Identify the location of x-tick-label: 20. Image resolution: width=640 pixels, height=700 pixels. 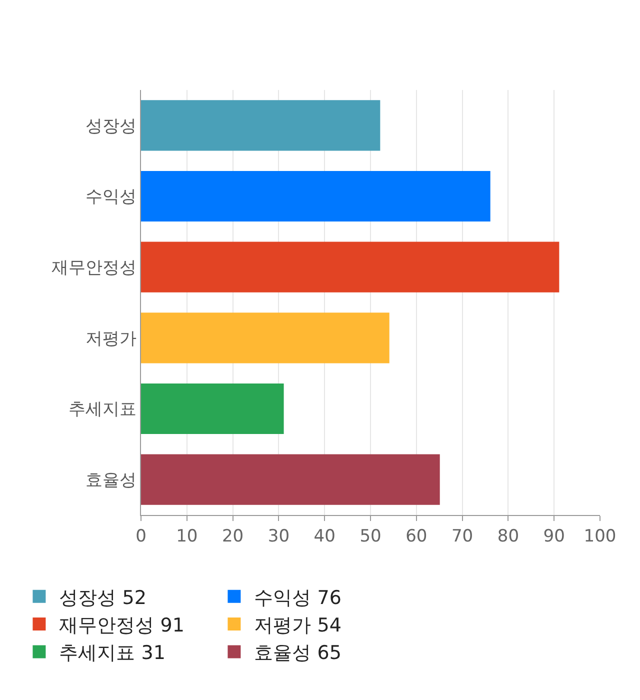
(233, 536).